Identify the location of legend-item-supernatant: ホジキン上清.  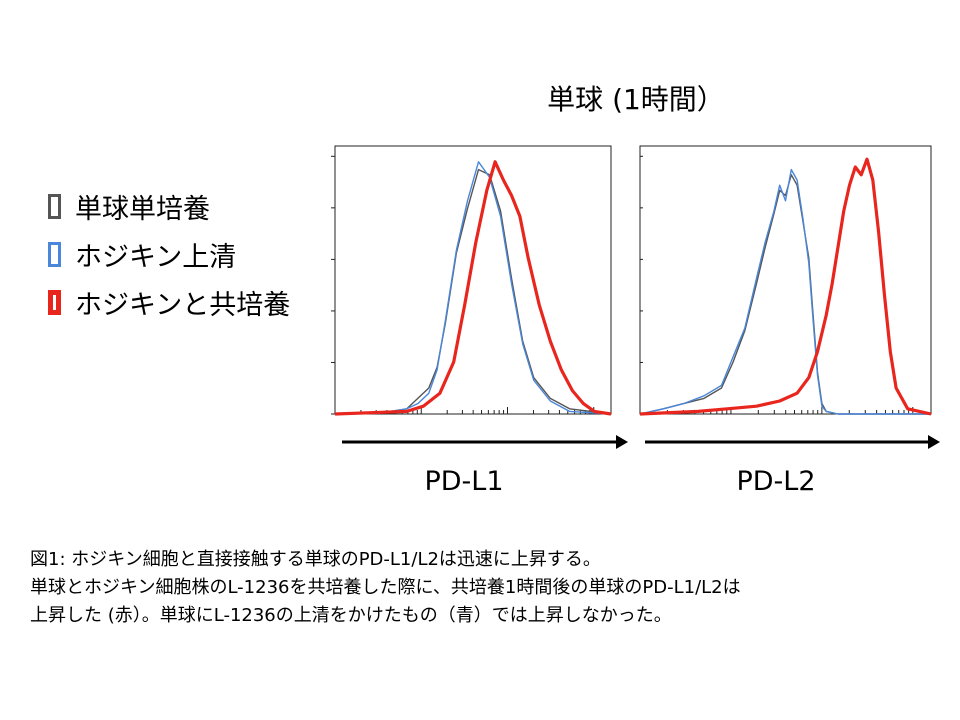
(169, 254).